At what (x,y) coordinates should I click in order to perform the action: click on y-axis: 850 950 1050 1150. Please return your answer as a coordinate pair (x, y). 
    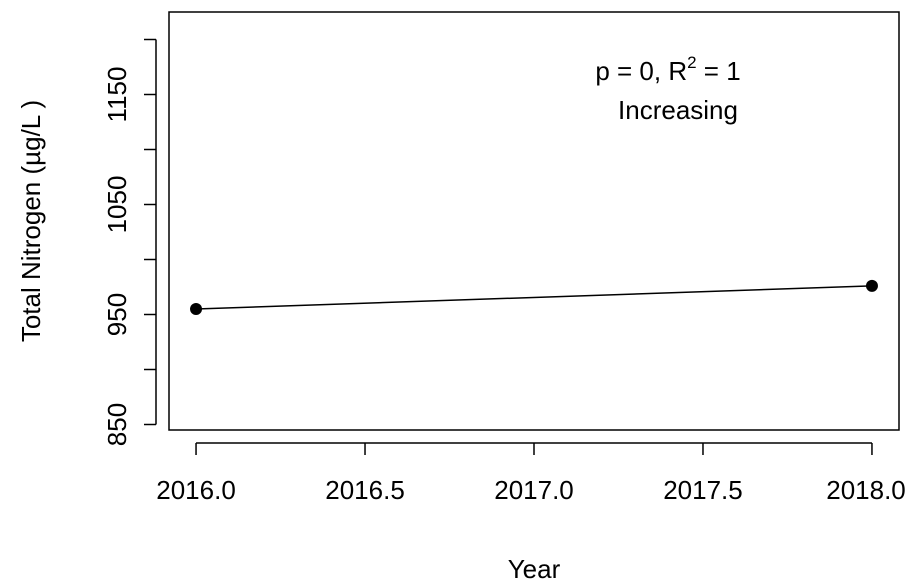
    Looking at the image, I should click on (129, 242).